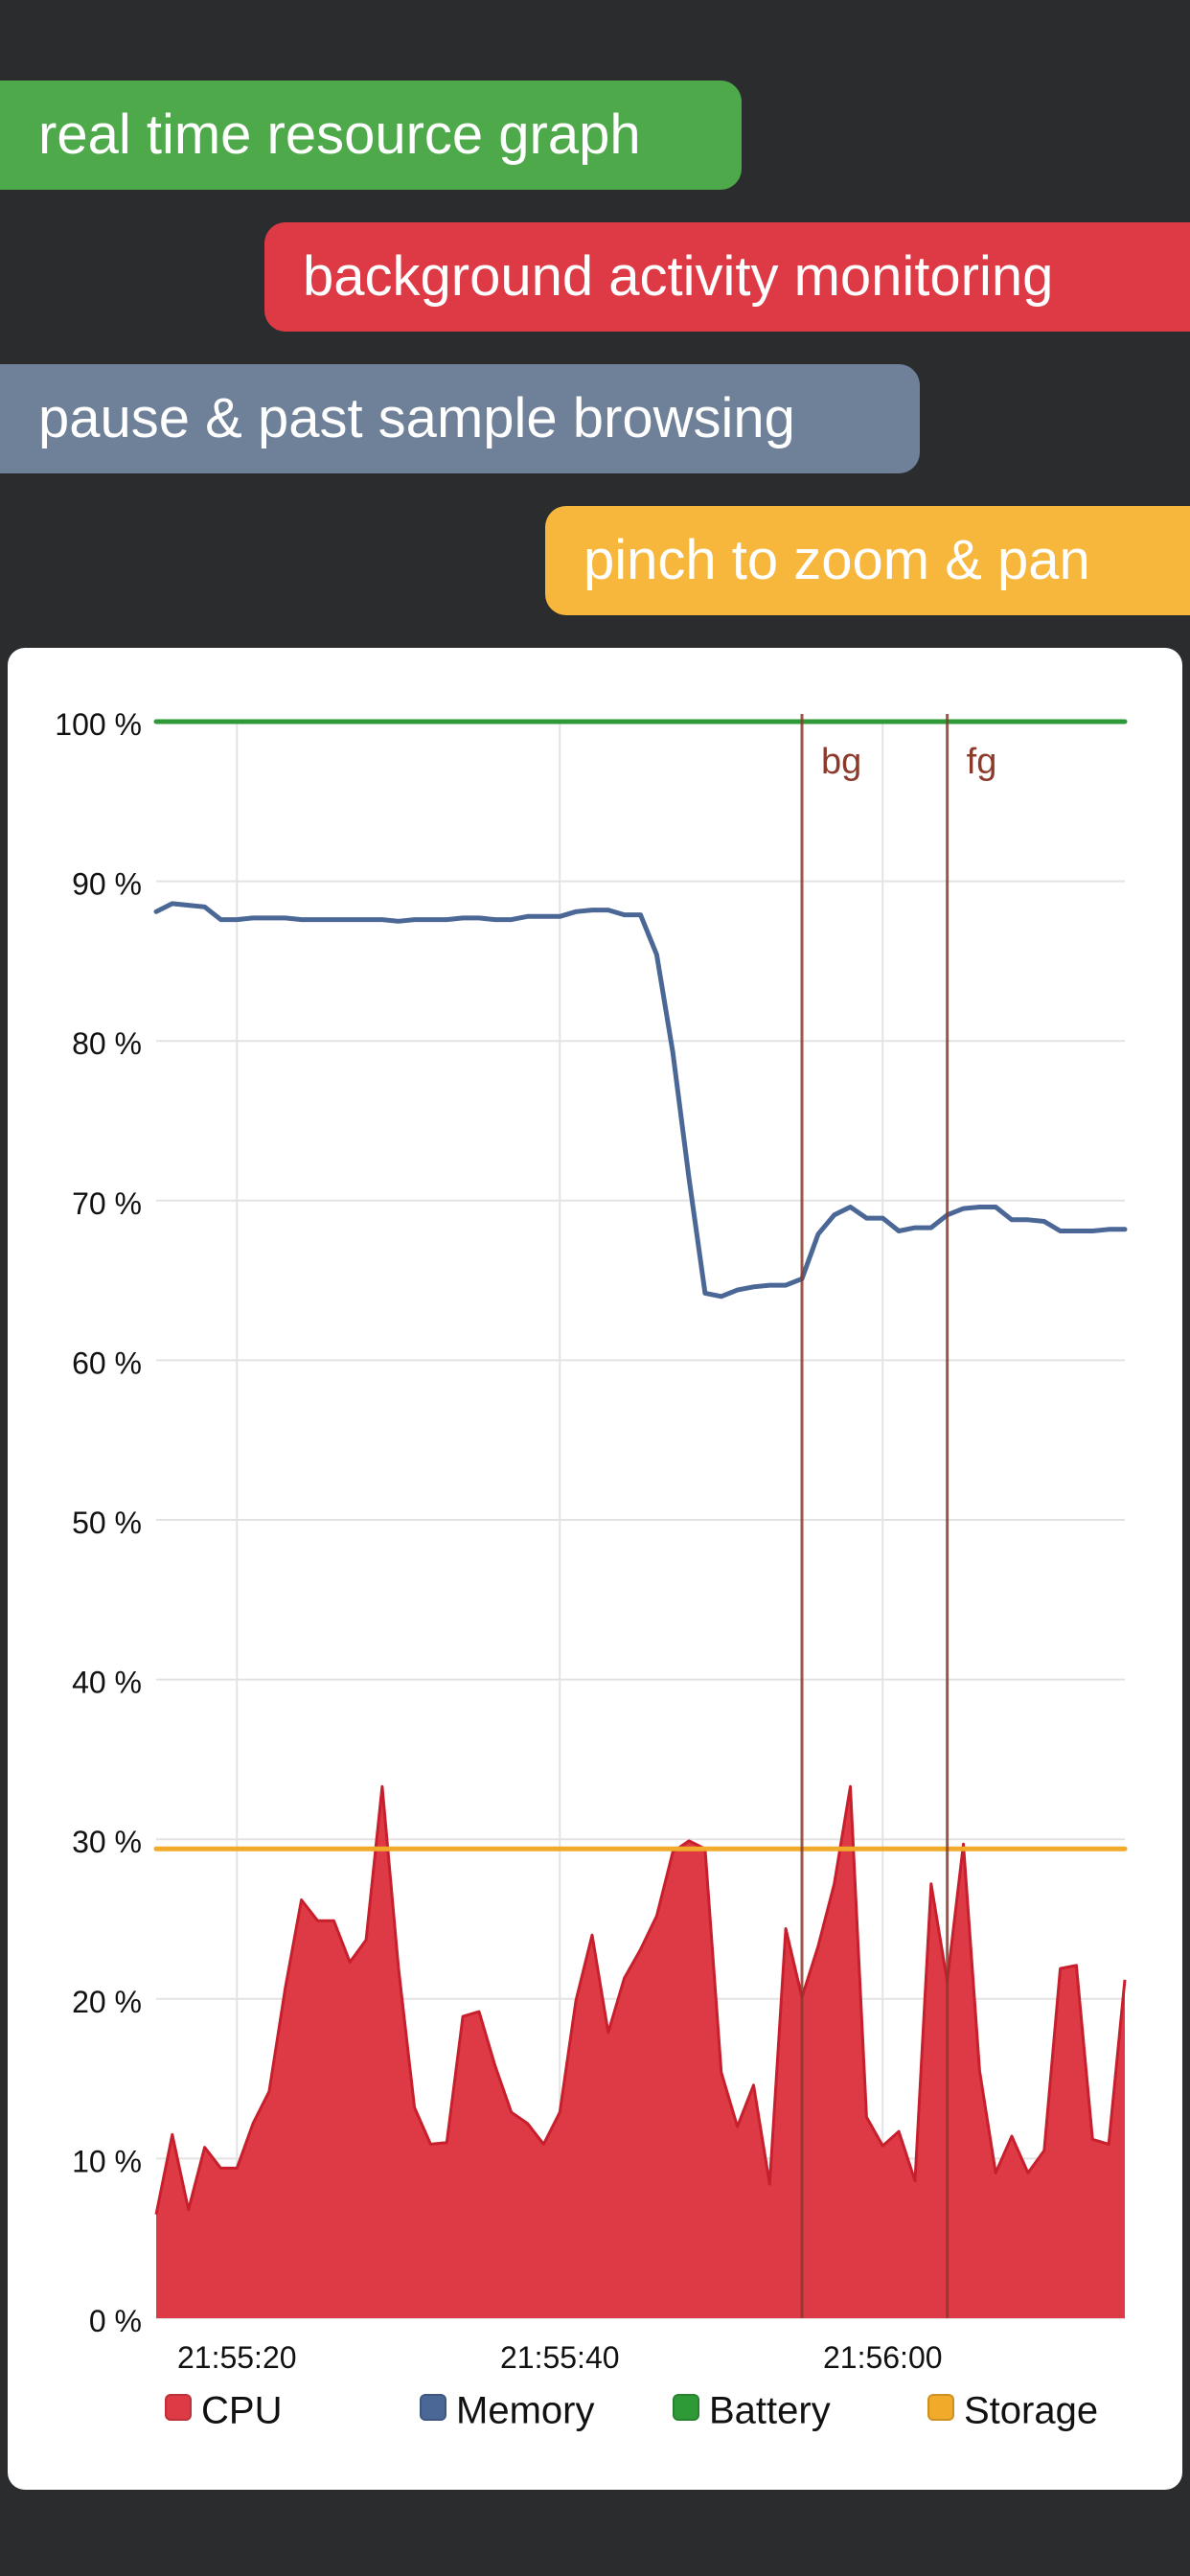 This screenshot has height=2576, width=1190. I want to click on banner-background-activity-monitoring: background activity monitoring, so click(727, 277).